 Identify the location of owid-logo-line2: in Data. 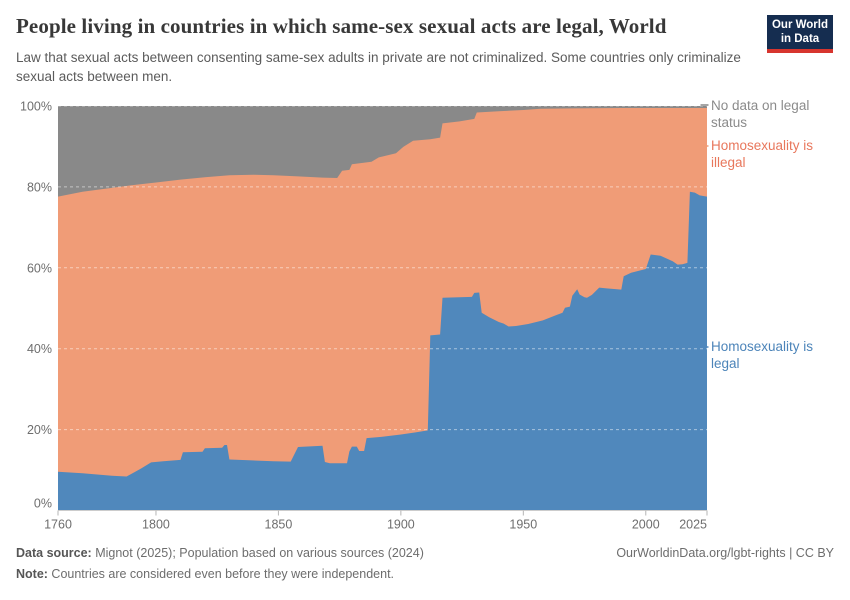
(800, 38).